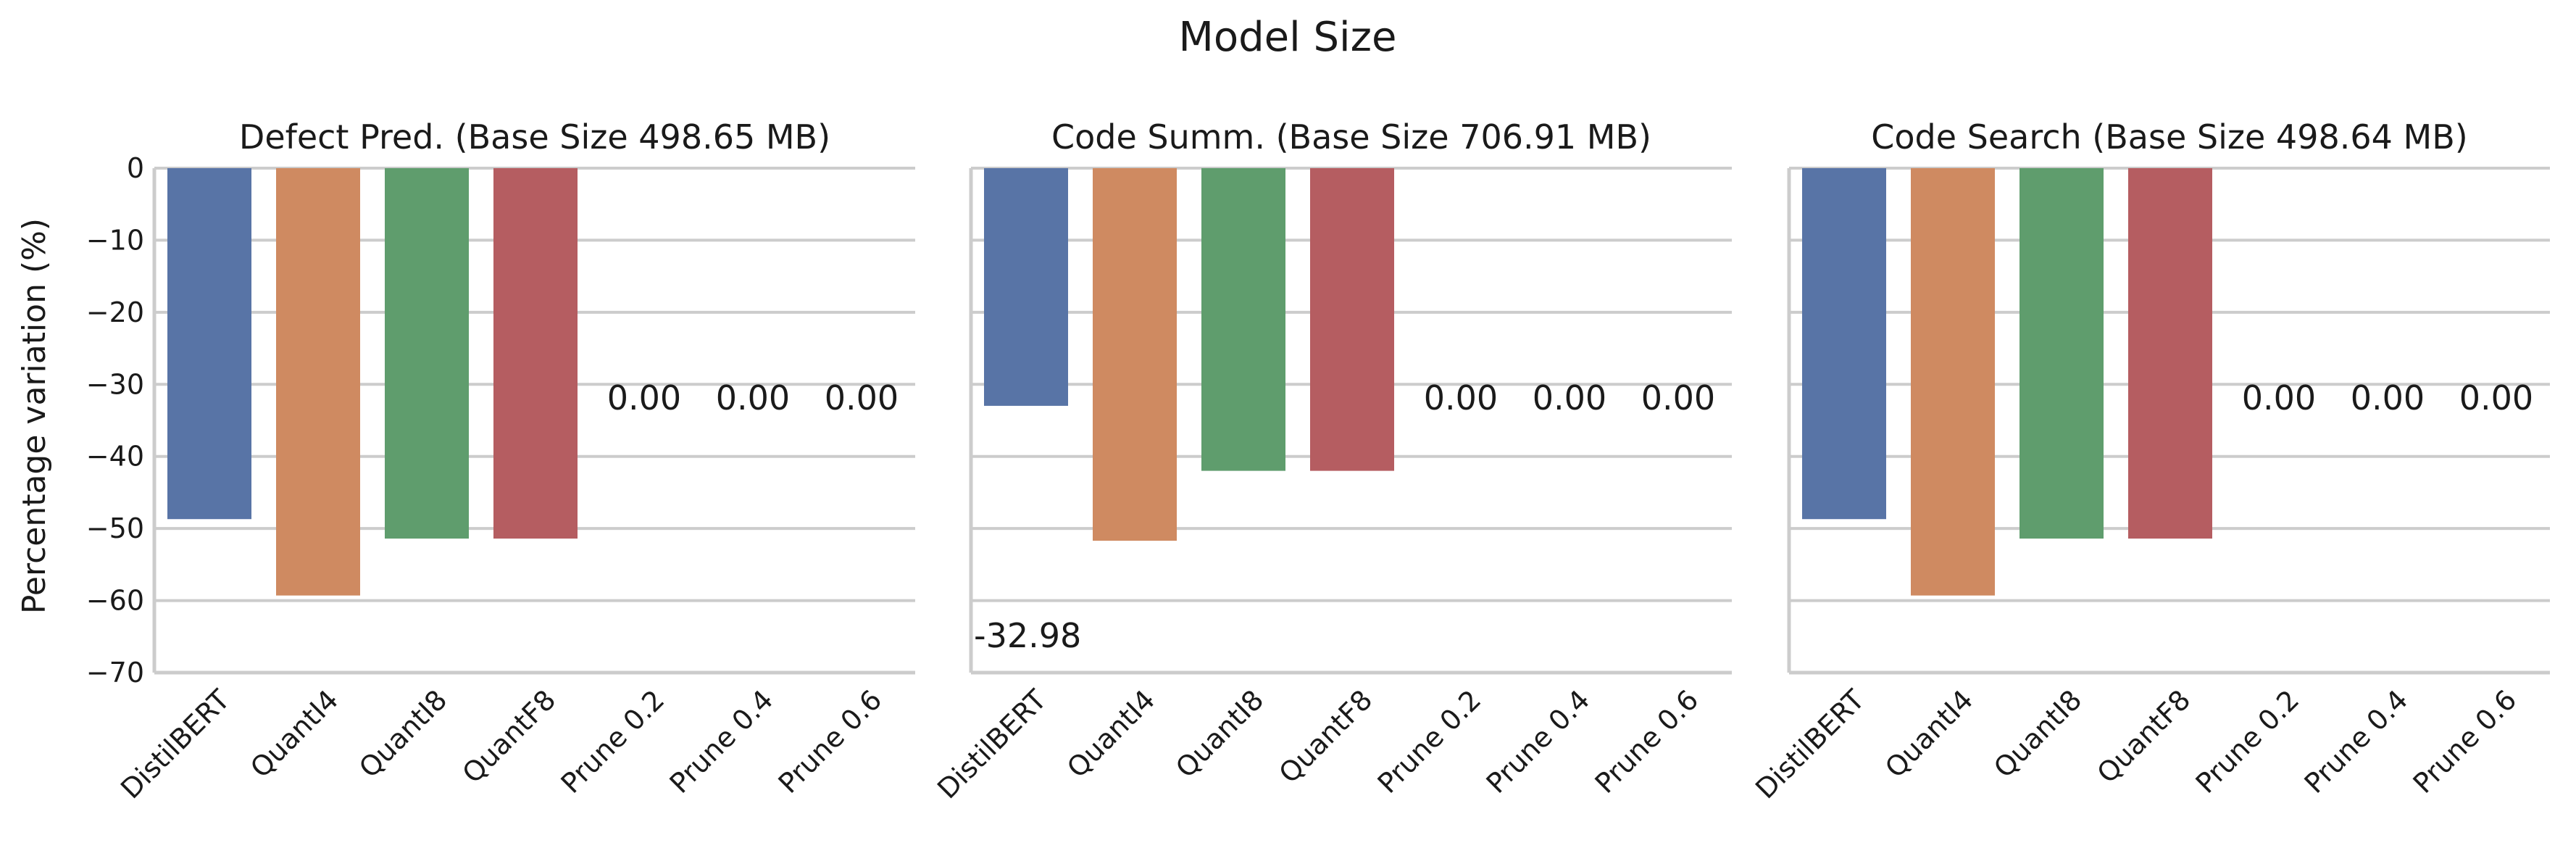  What do you see at coordinates (115, 673) in the screenshot?
I see `y-tick-label: −70` at bounding box center [115, 673].